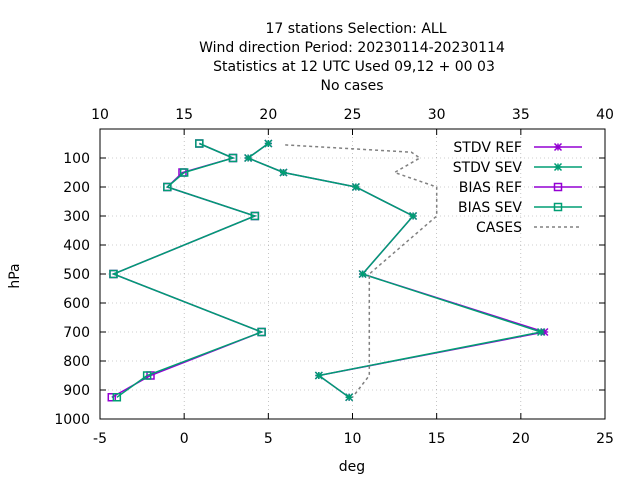  I want to click on legend-item: BIAS SEV, so click(520, 208).